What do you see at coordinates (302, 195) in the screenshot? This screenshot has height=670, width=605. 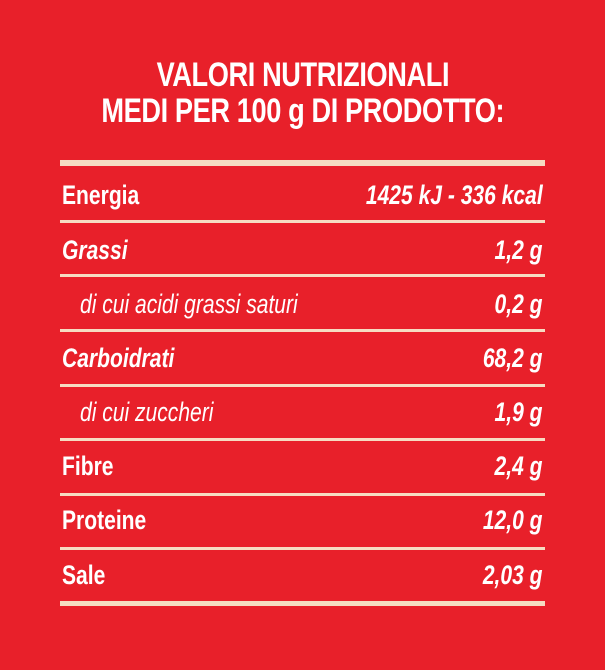 I see `row: Energia 1425 kJ - 336 kcal` at bounding box center [302, 195].